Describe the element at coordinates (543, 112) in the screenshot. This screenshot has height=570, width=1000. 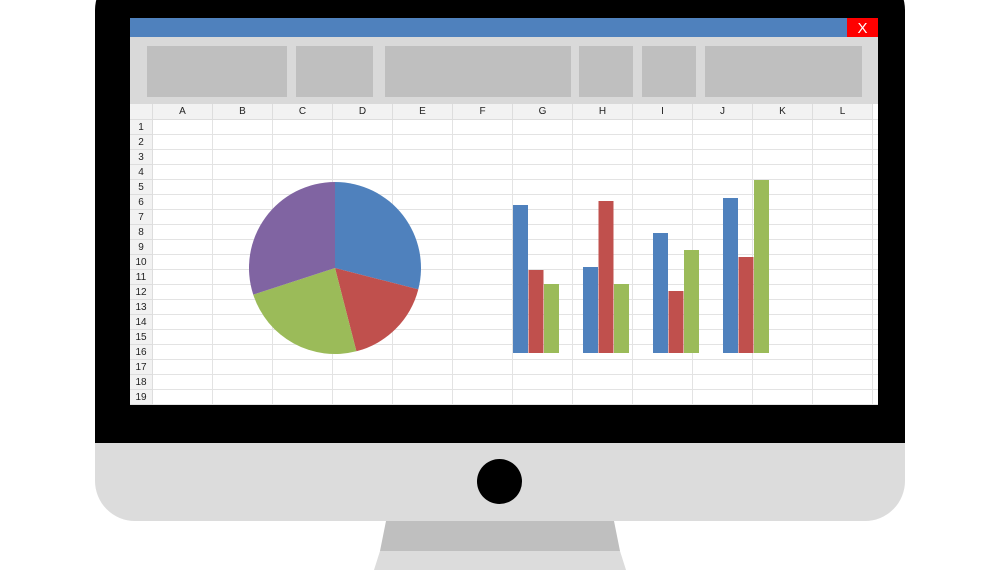
I see `column-header: G` at that location.